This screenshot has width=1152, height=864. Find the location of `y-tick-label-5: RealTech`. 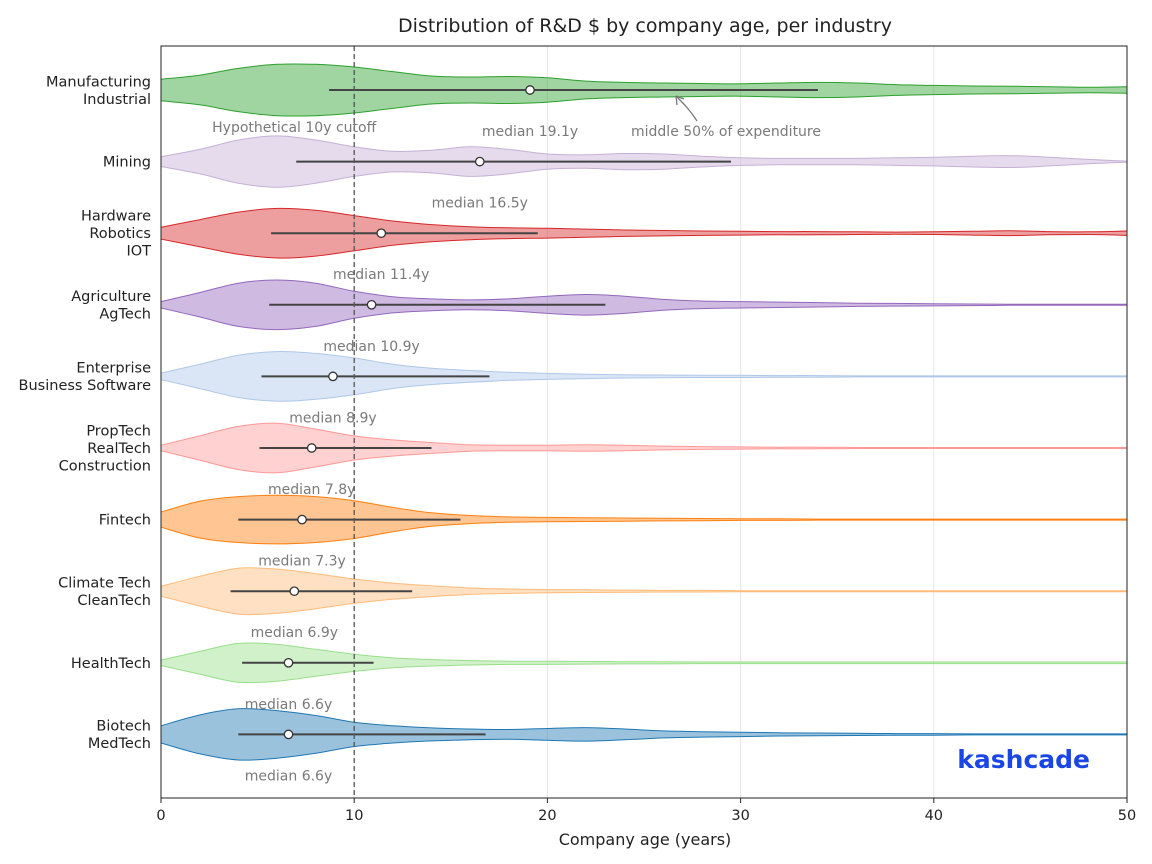

y-tick-label-5: RealTech is located at coordinates (119, 449).